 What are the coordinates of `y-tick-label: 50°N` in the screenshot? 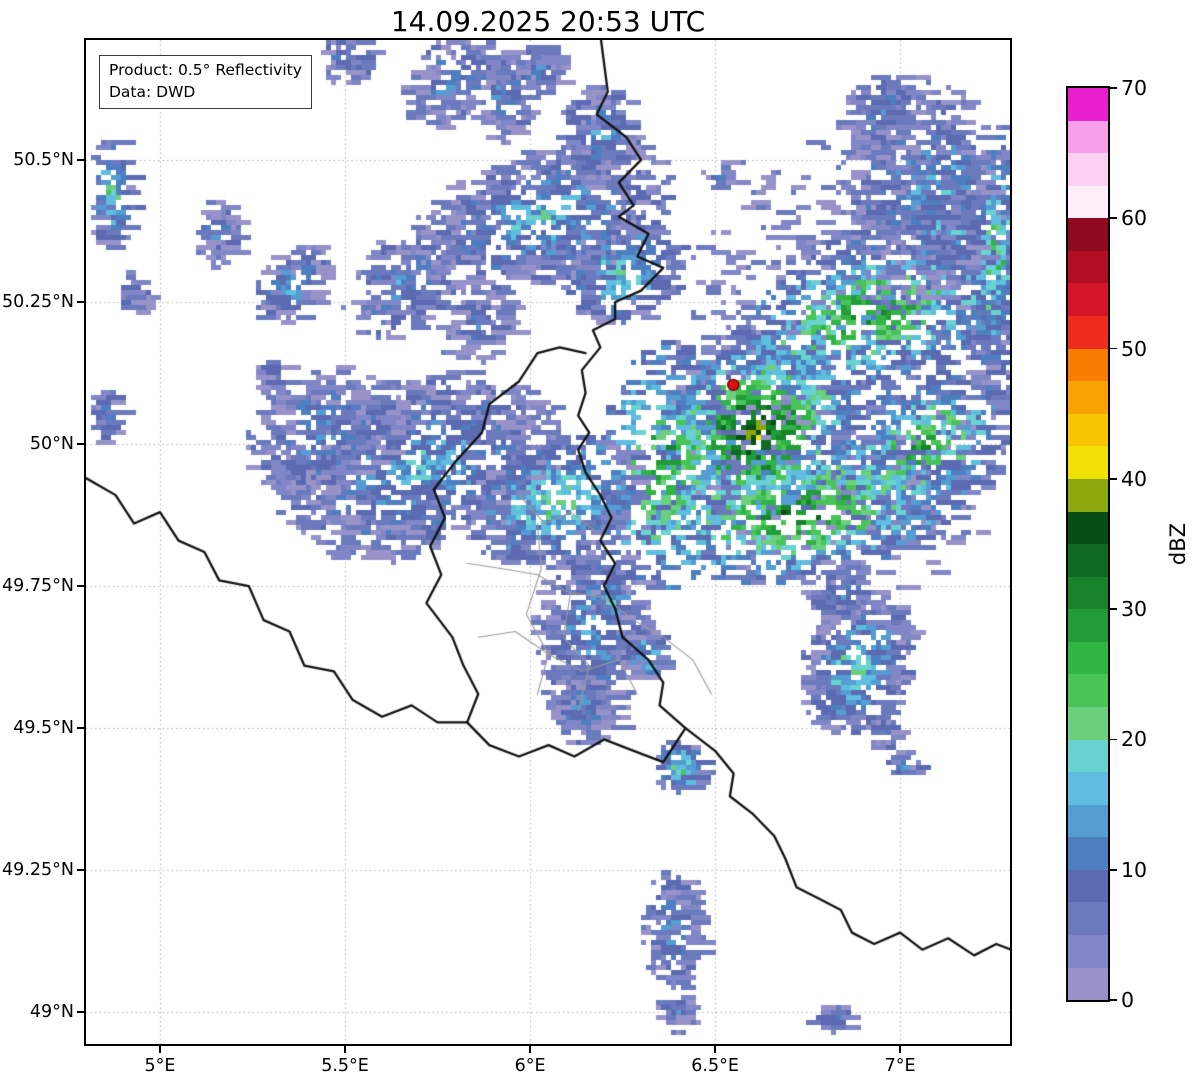 It's located at (51, 443).